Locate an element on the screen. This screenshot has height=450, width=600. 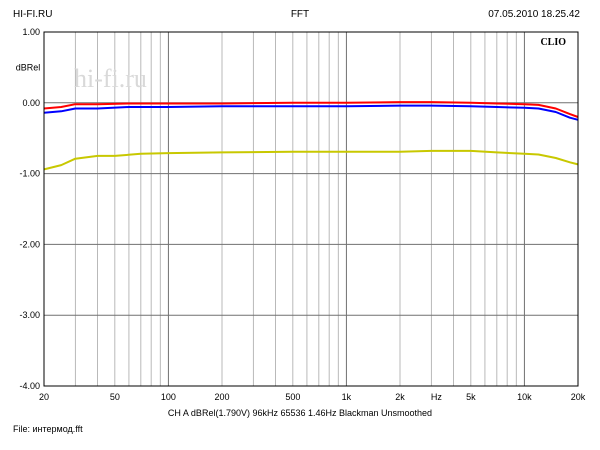
x-tick-label: 100 is located at coordinates (168, 397).